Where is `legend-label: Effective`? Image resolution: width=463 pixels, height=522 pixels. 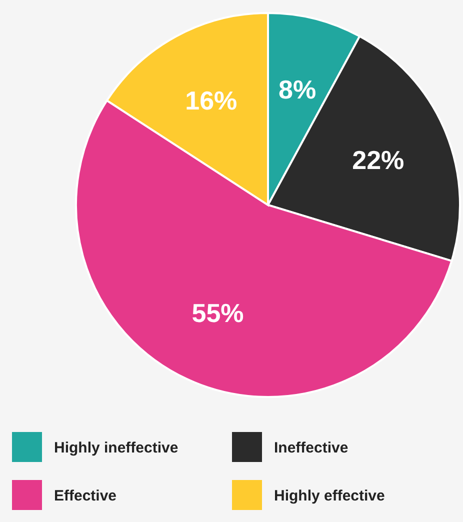
legend-label: Effective is located at coordinates (85, 495).